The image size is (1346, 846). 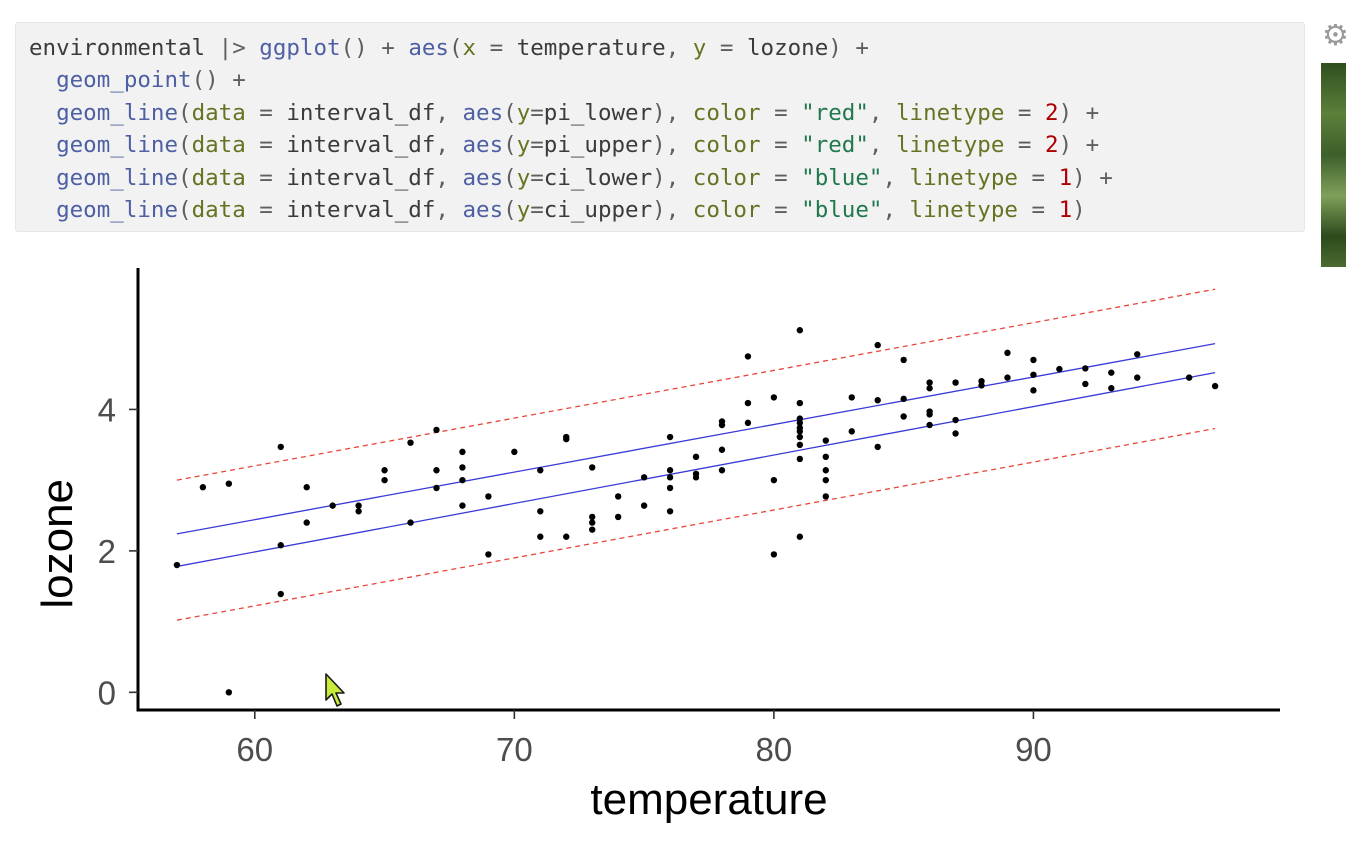 What do you see at coordinates (708, 799) in the screenshot?
I see `x-axis-title: temperature` at bounding box center [708, 799].